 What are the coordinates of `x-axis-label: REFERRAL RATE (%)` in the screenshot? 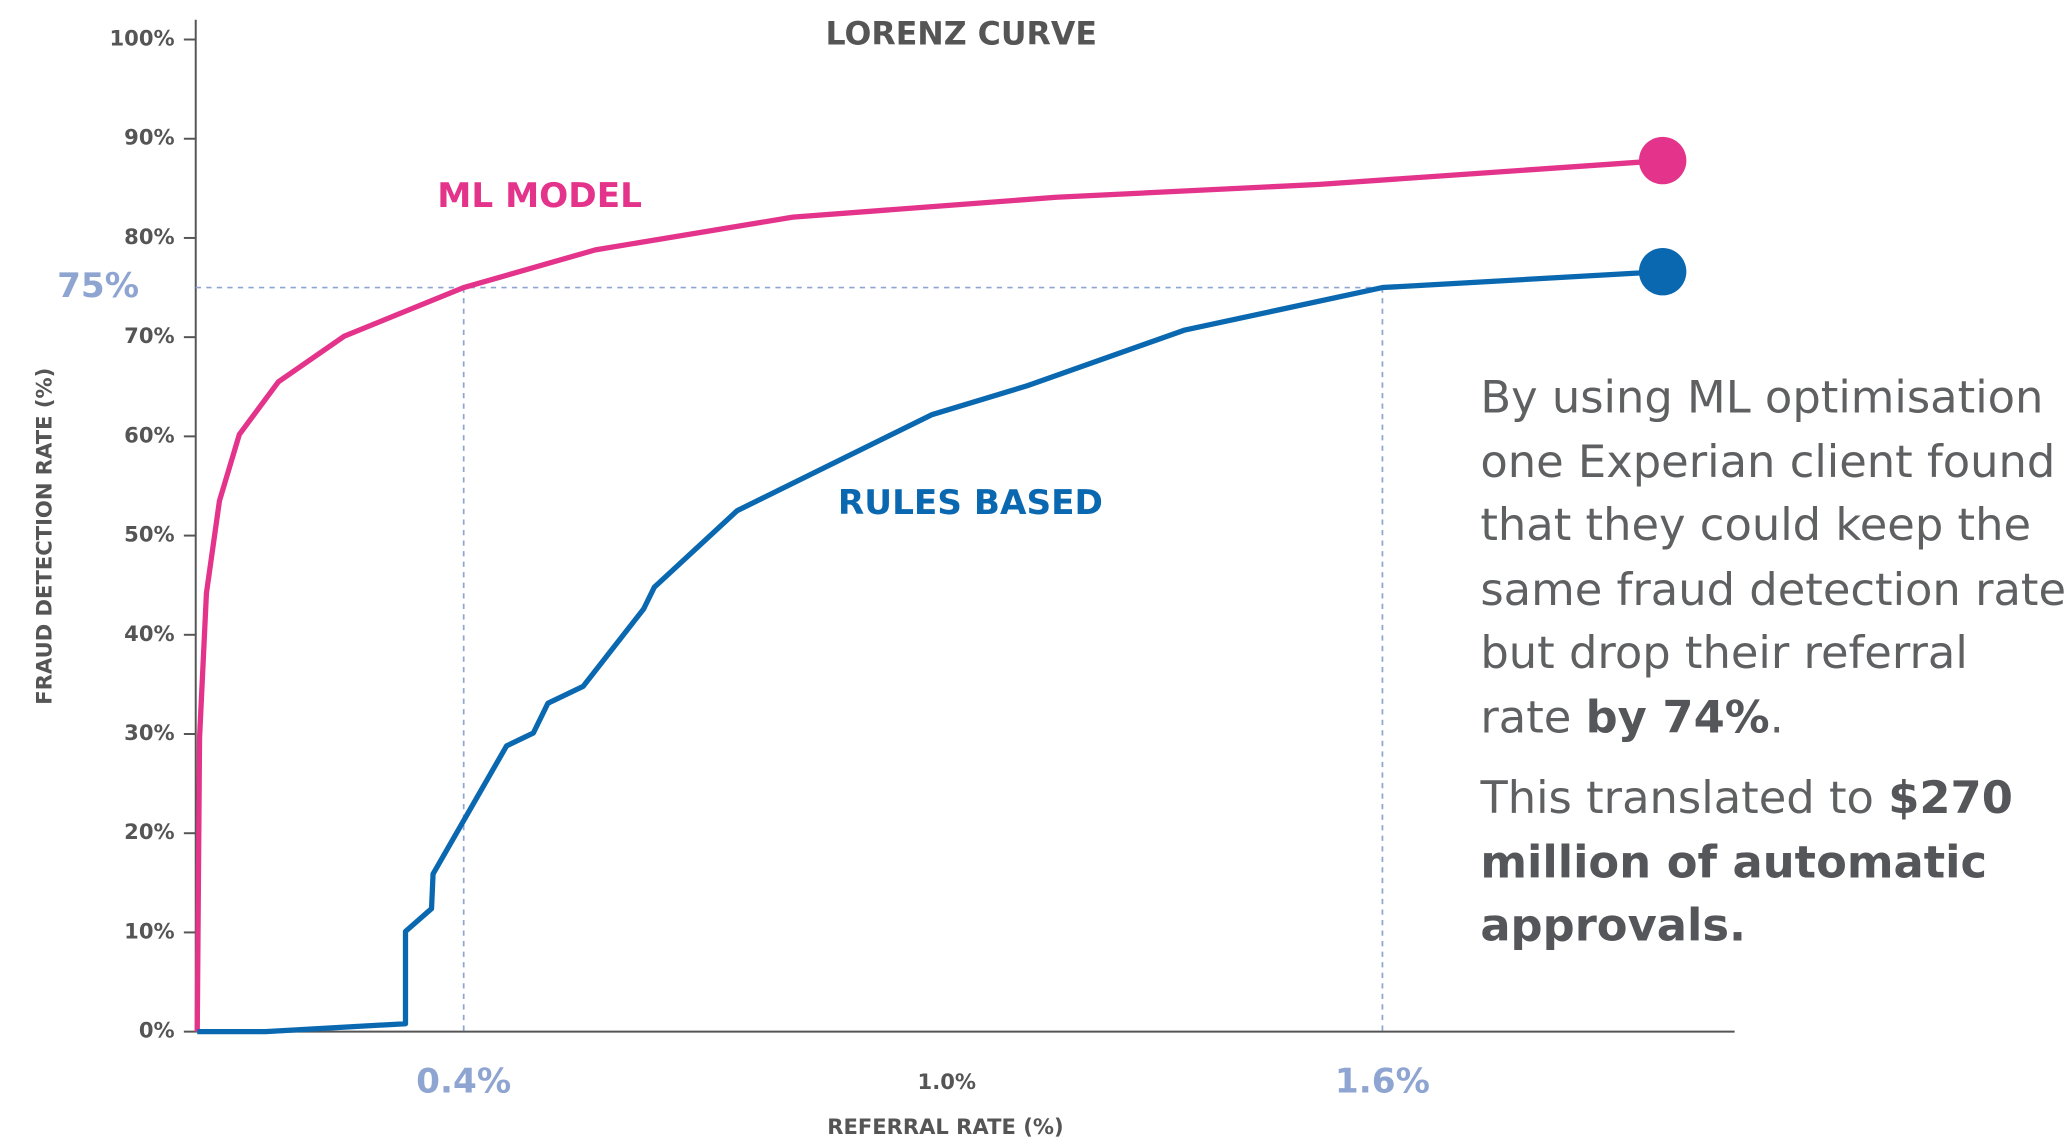 It's located at (945, 1126).